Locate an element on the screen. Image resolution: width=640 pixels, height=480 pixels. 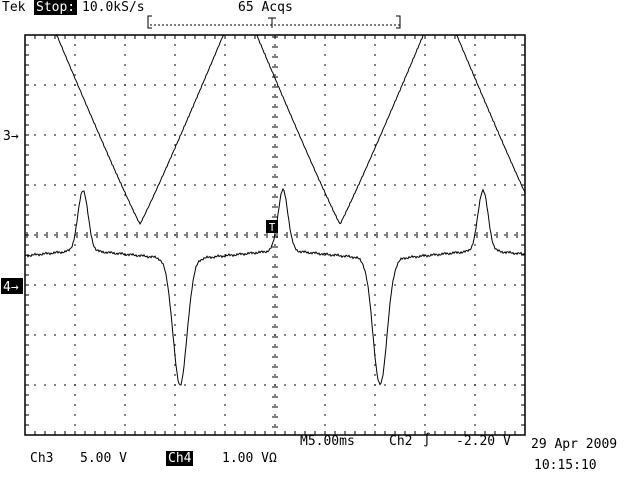
trigger-level: -2.20 V is located at coordinates (483, 441).